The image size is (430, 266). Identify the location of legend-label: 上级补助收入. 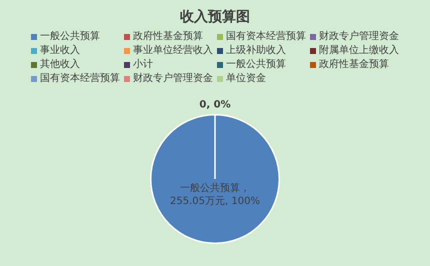
(256, 50).